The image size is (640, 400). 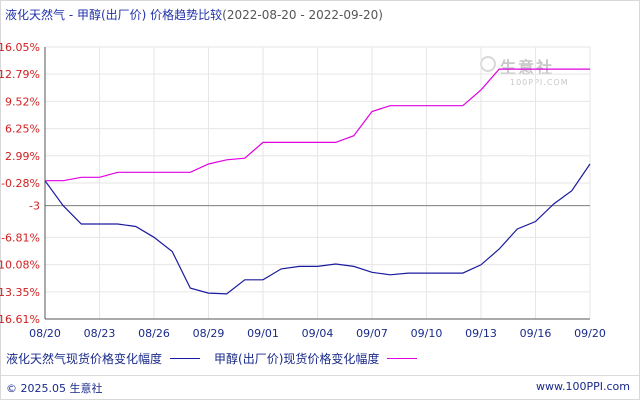 I want to click on chart-title-range: (2022-08-20 - 2022-09-20), so click(x=302, y=15).